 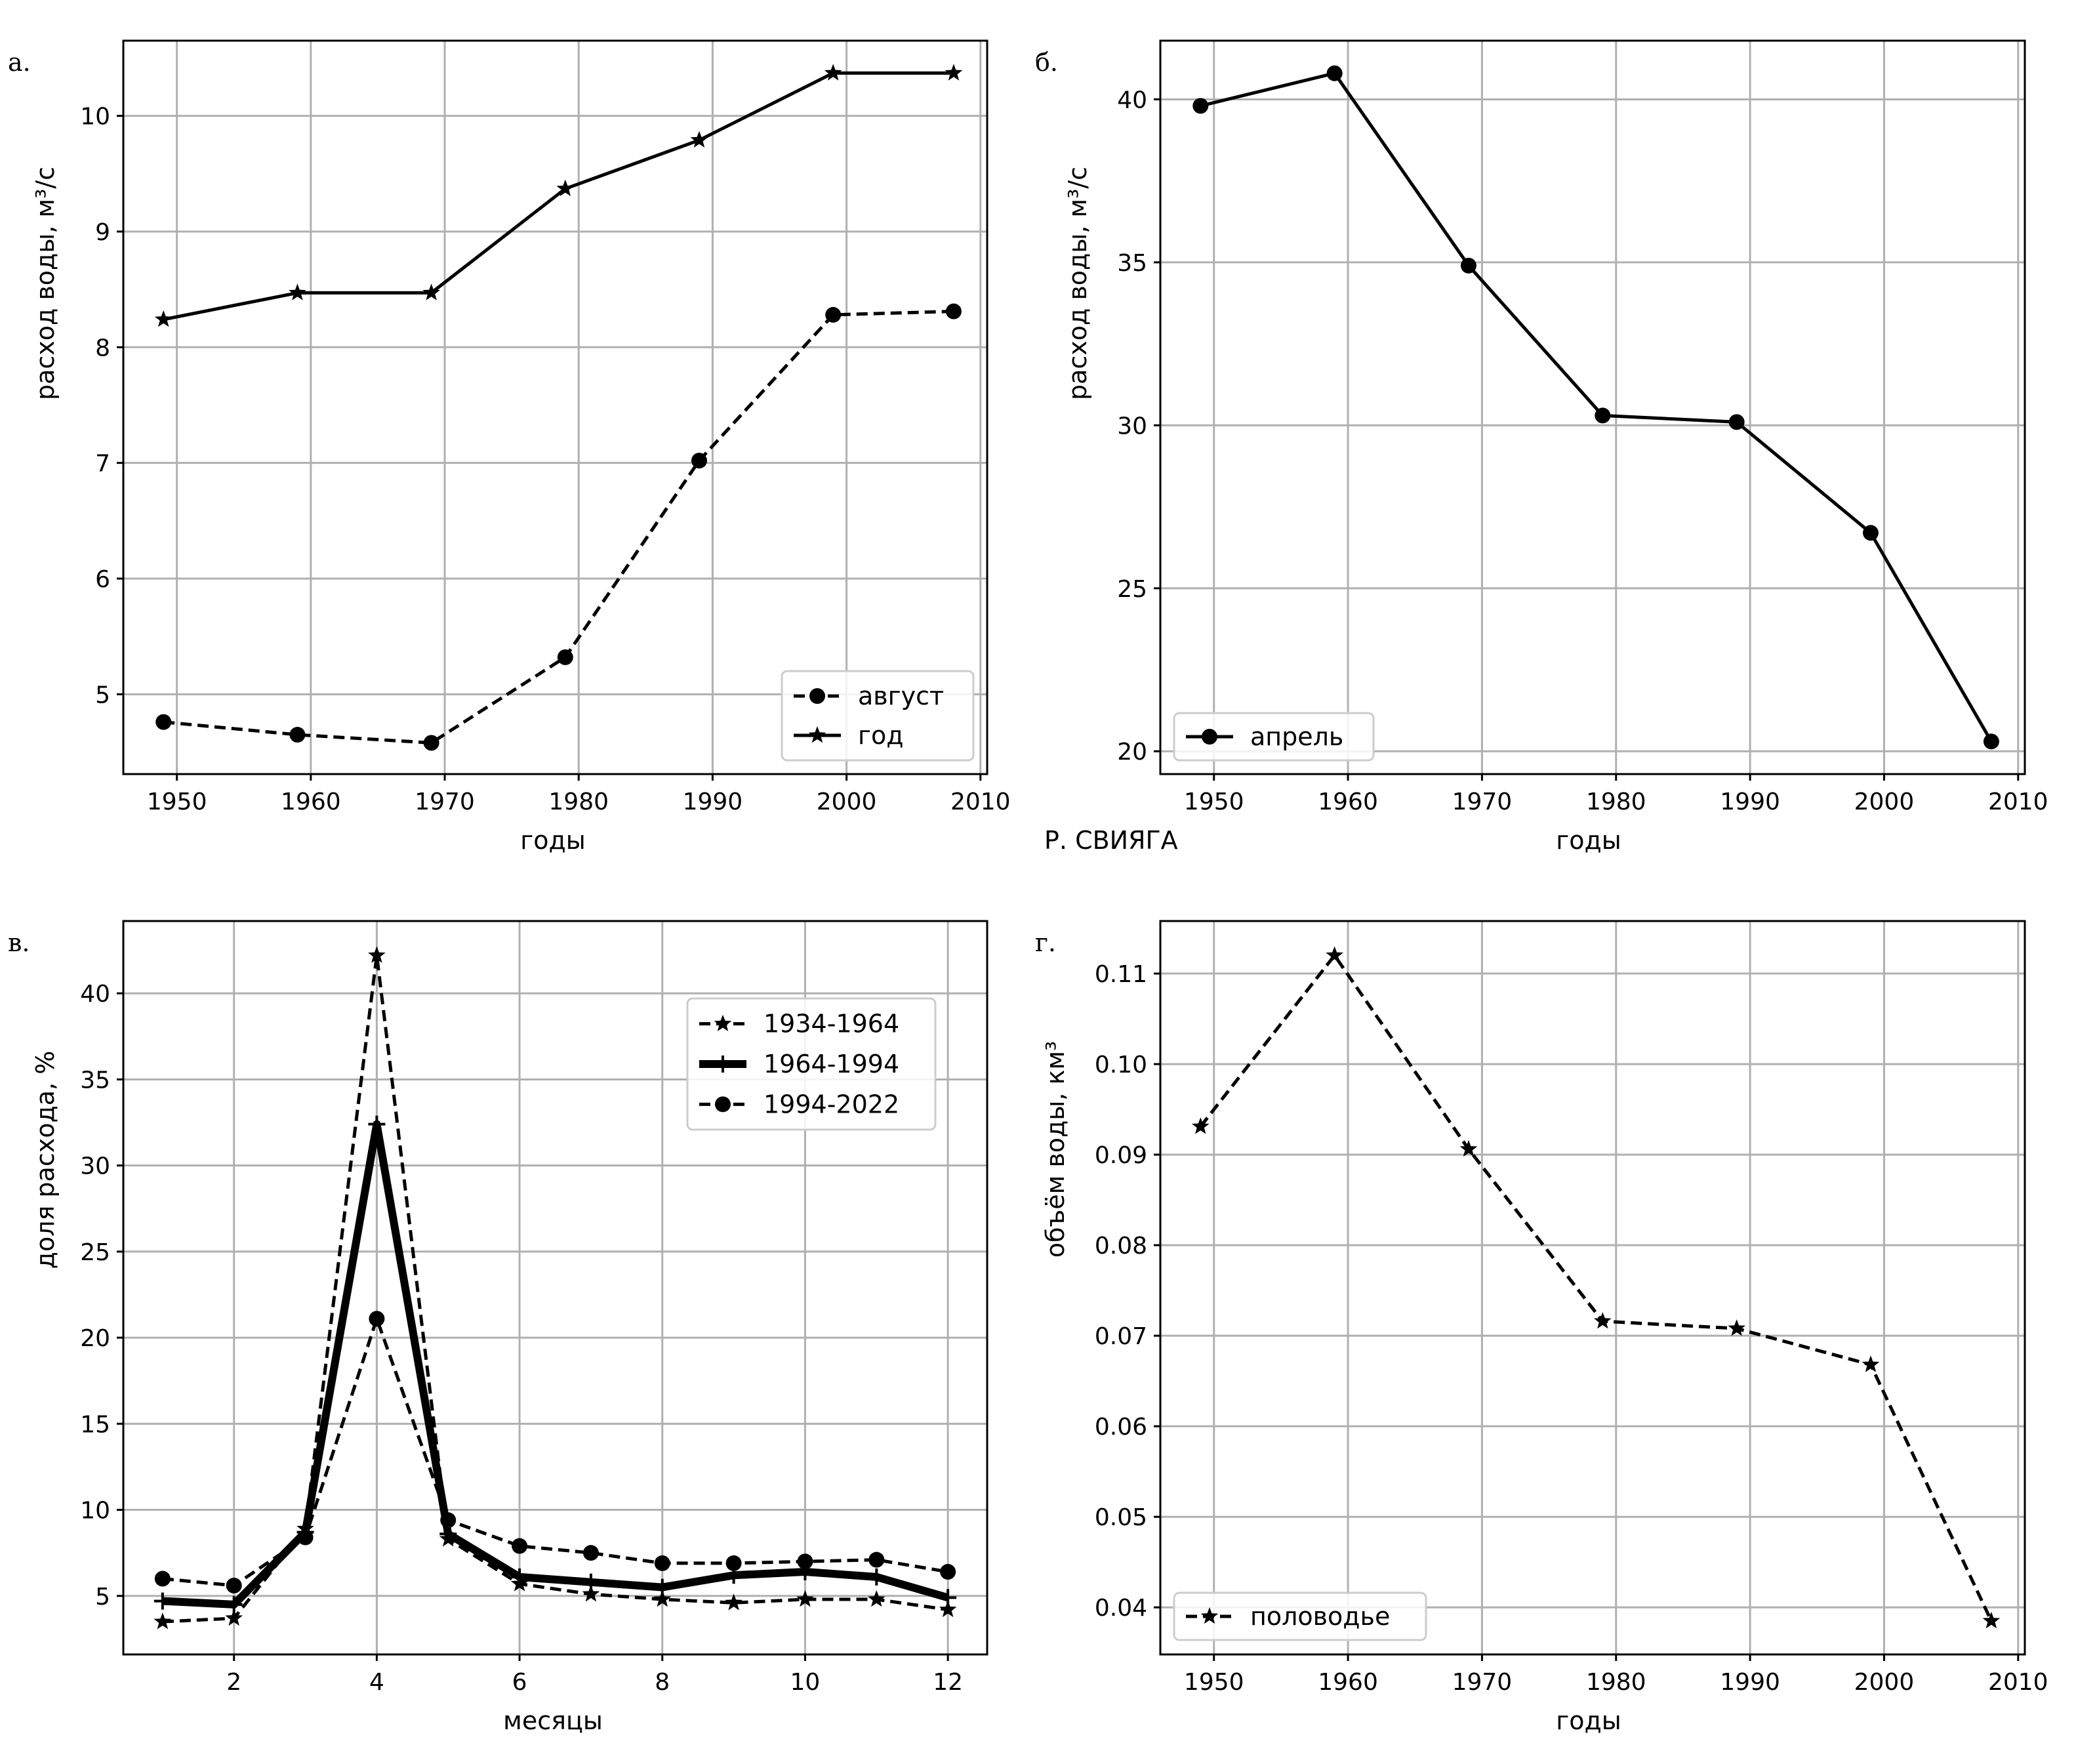 I want to click on y-tick-label: 0.05, so click(x=1121, y=1517).